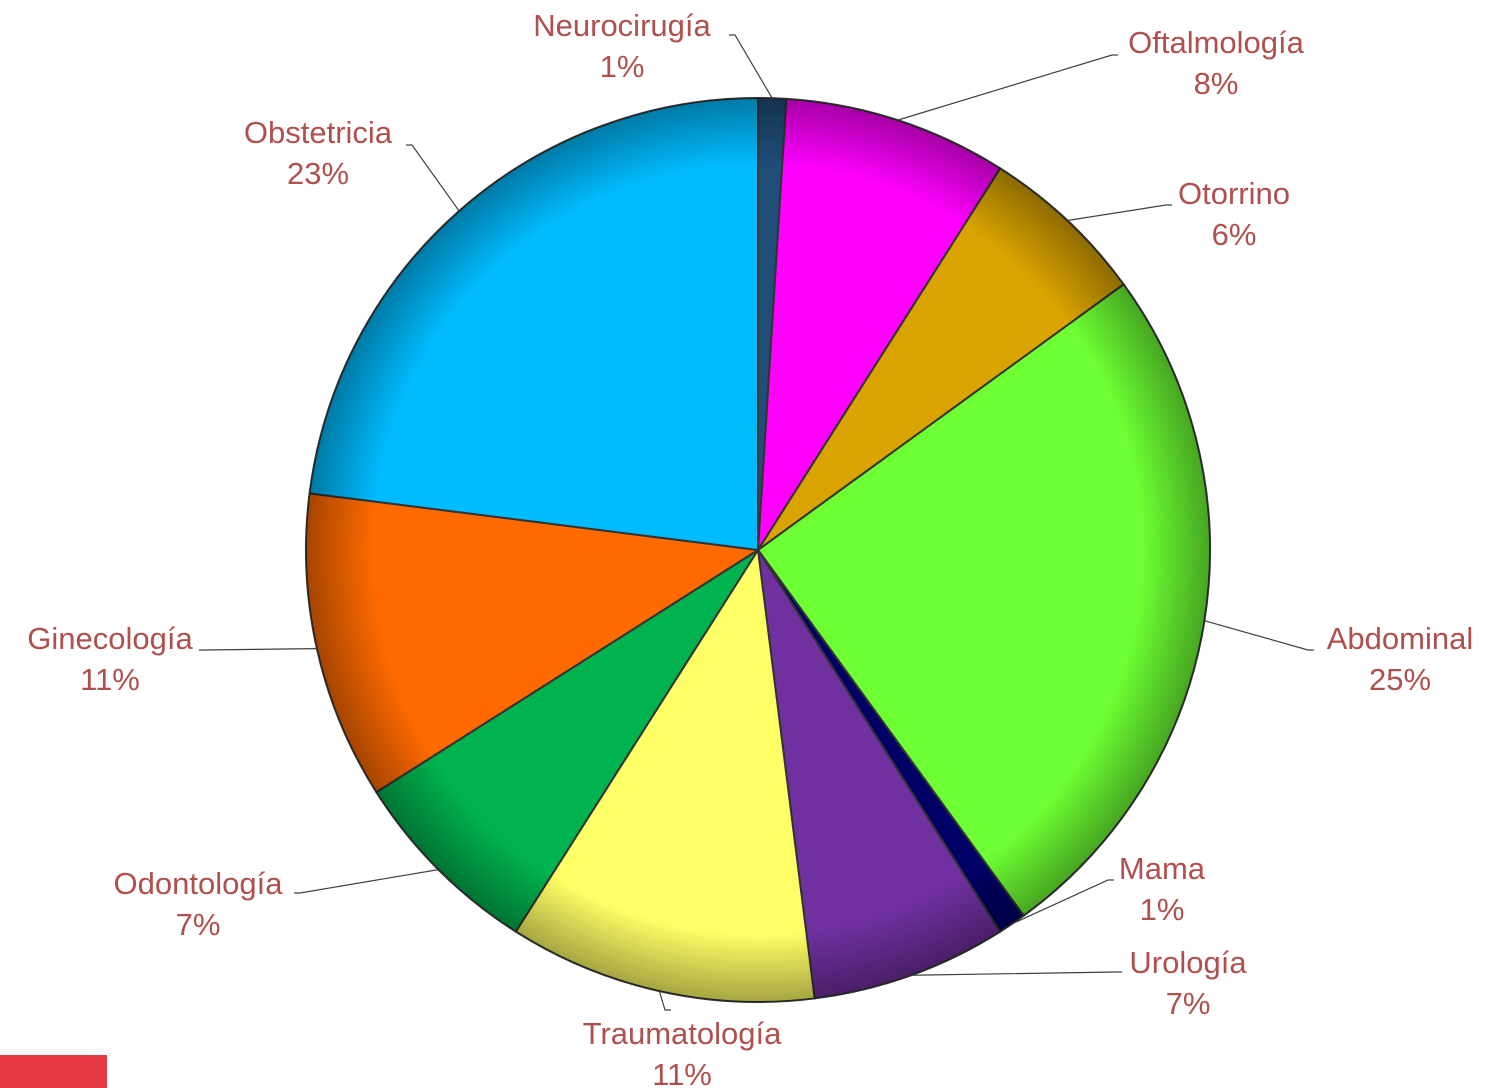 This screenshot has width=1495, height=1088. I want to click on slice-value-label: 8%, so click(1216, 83).